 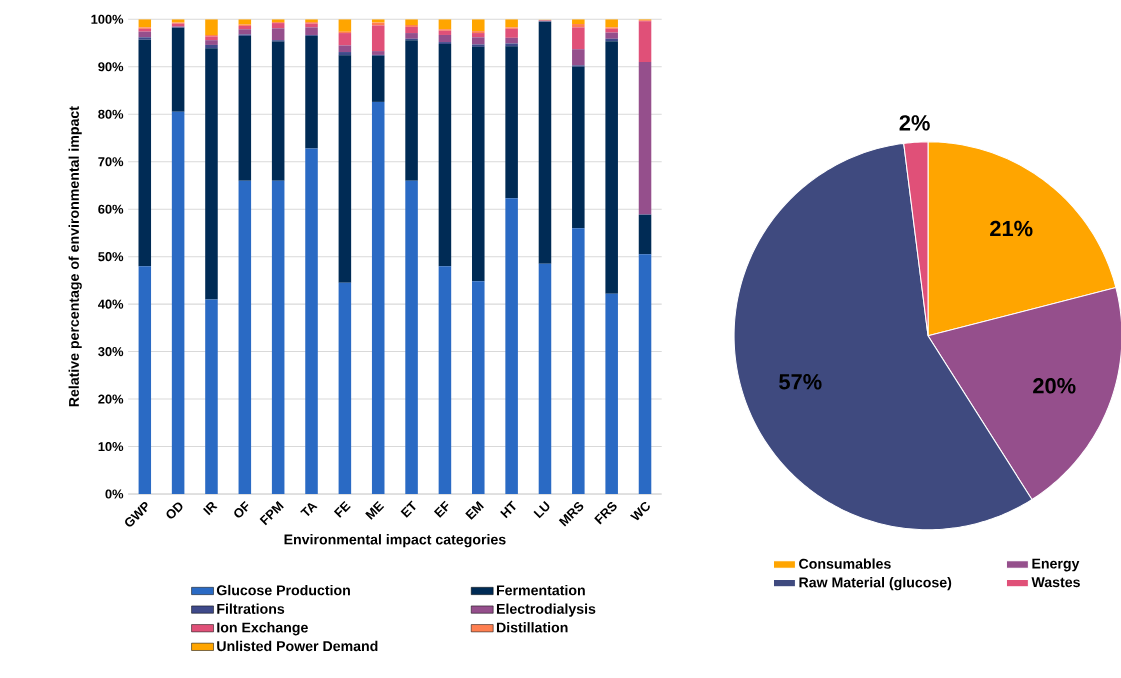 I want to click on x-tick-label: WC, so click(x=639, y=511).